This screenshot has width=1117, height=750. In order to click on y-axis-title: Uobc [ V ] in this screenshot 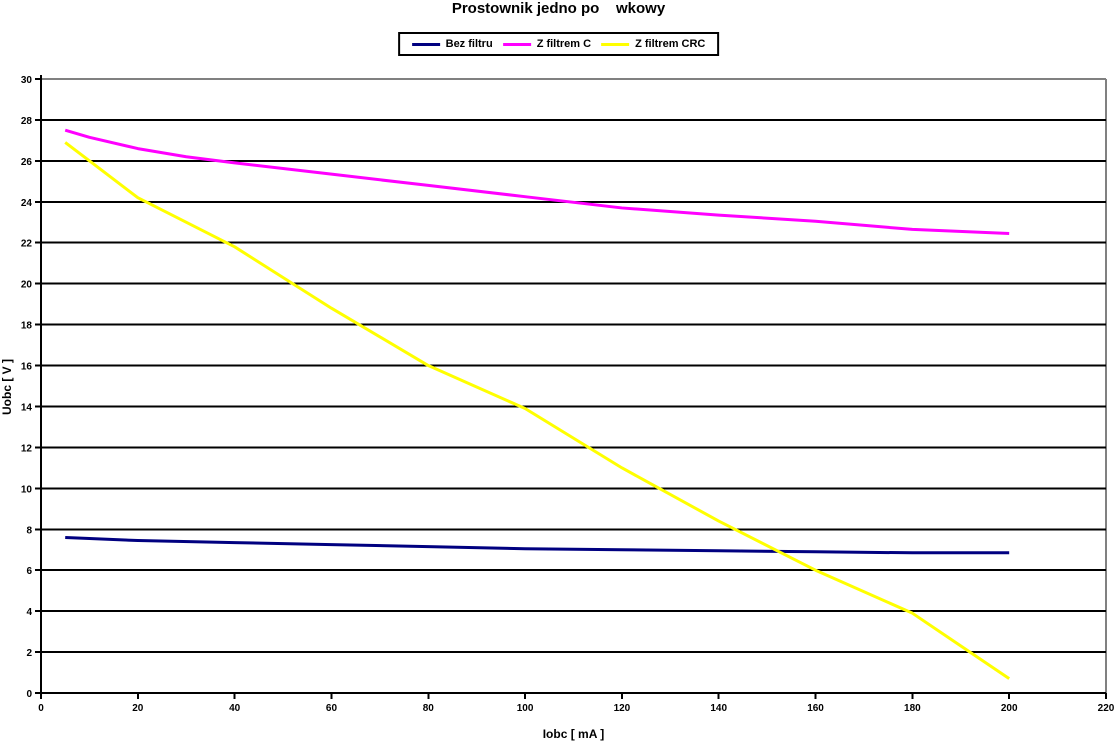, I will do `click(7, 387)`.